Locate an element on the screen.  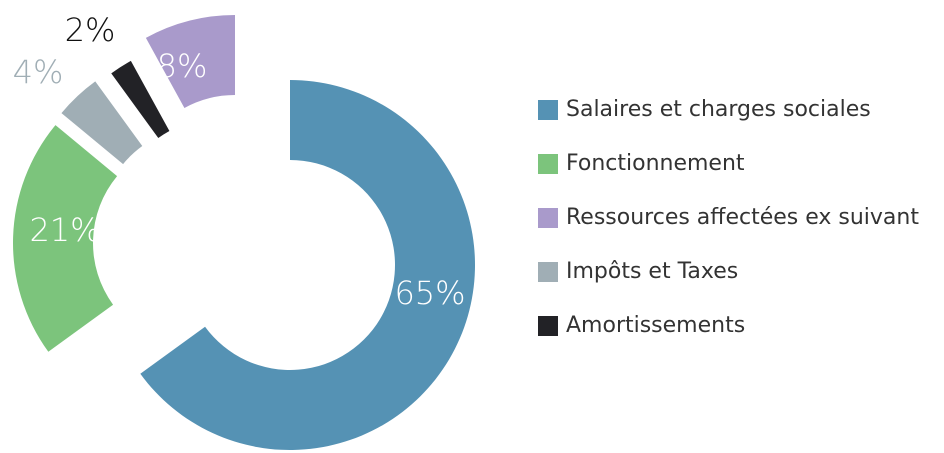
legend-label: Ressources affectées ex suivant is located at coordinates (742, 217).